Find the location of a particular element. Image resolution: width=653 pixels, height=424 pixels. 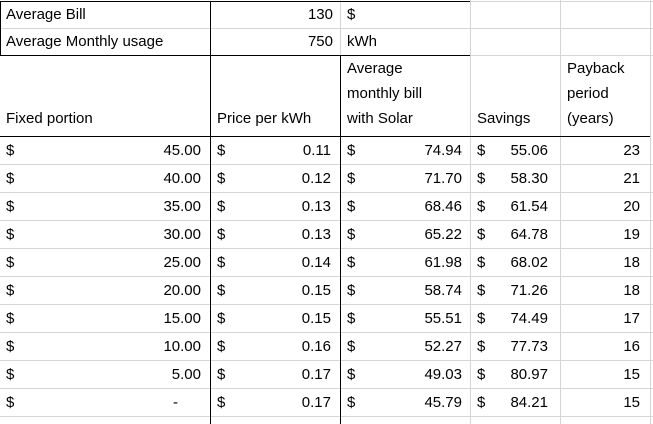

cell-fixed: $15.00 is located at coordinates (105, 318).